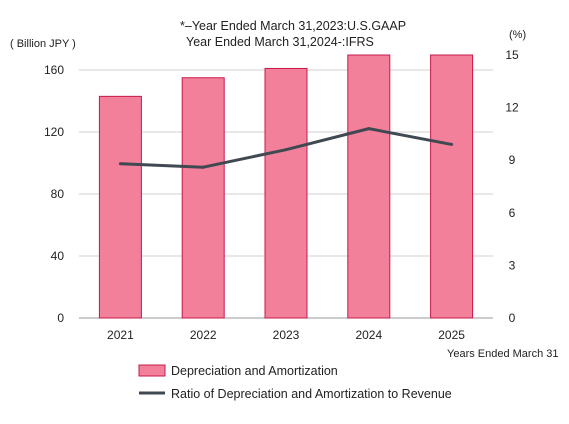 The image size is (569, 424). I want to click on ratio-point-2021, so click(120, 164).